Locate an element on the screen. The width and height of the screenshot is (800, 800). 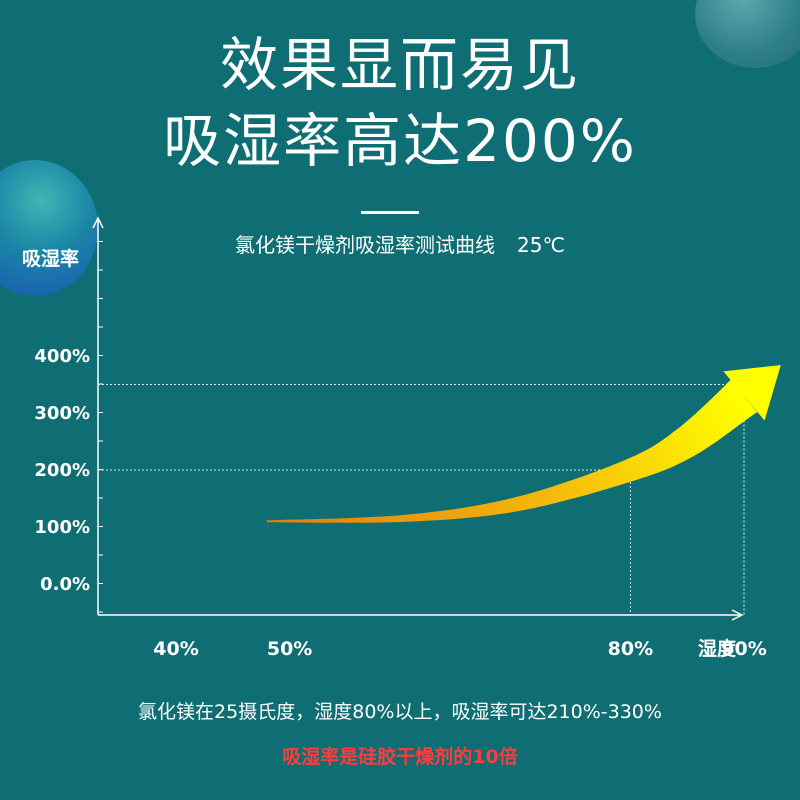
x-axis-arrow is located at coordinates (737, 615).